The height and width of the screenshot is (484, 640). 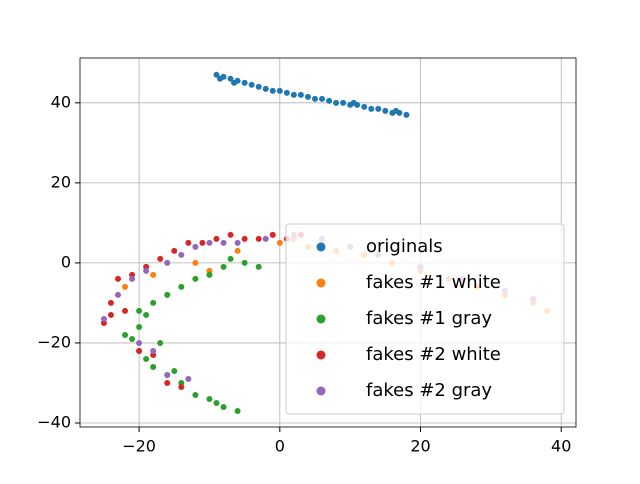 I want to click on y-tick-label: −40, so click(x=54, y=421).